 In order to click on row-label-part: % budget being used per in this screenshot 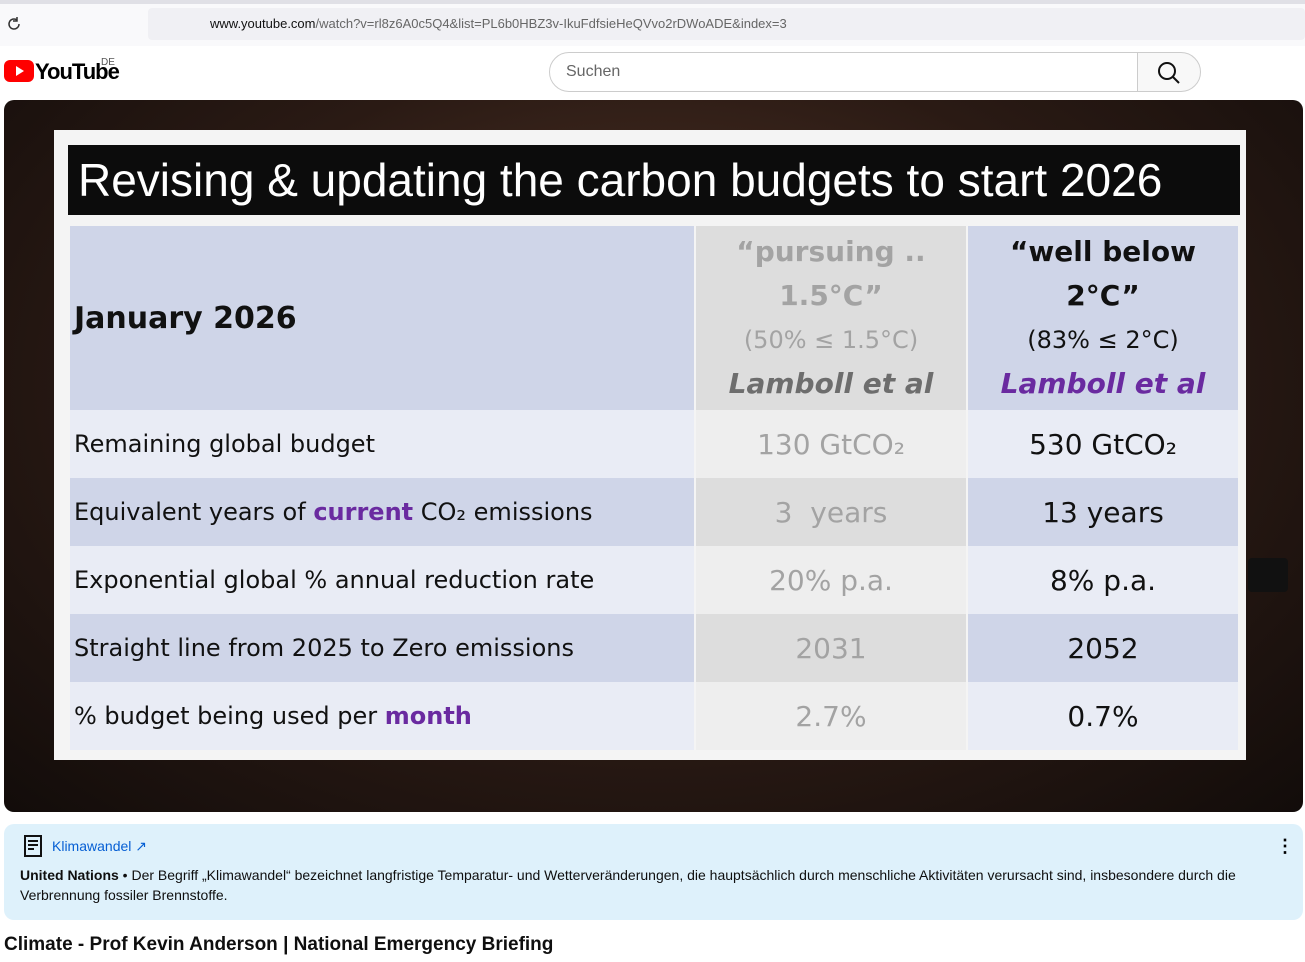, I will do `click(229, 716)`.